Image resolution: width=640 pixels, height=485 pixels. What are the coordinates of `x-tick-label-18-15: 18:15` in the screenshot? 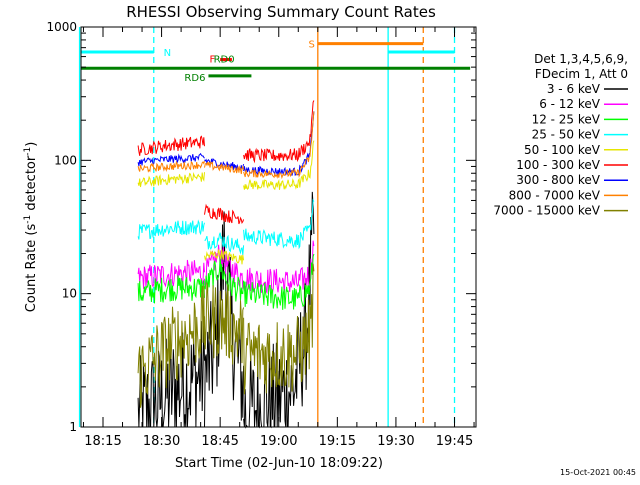 It's located at (102, 441).